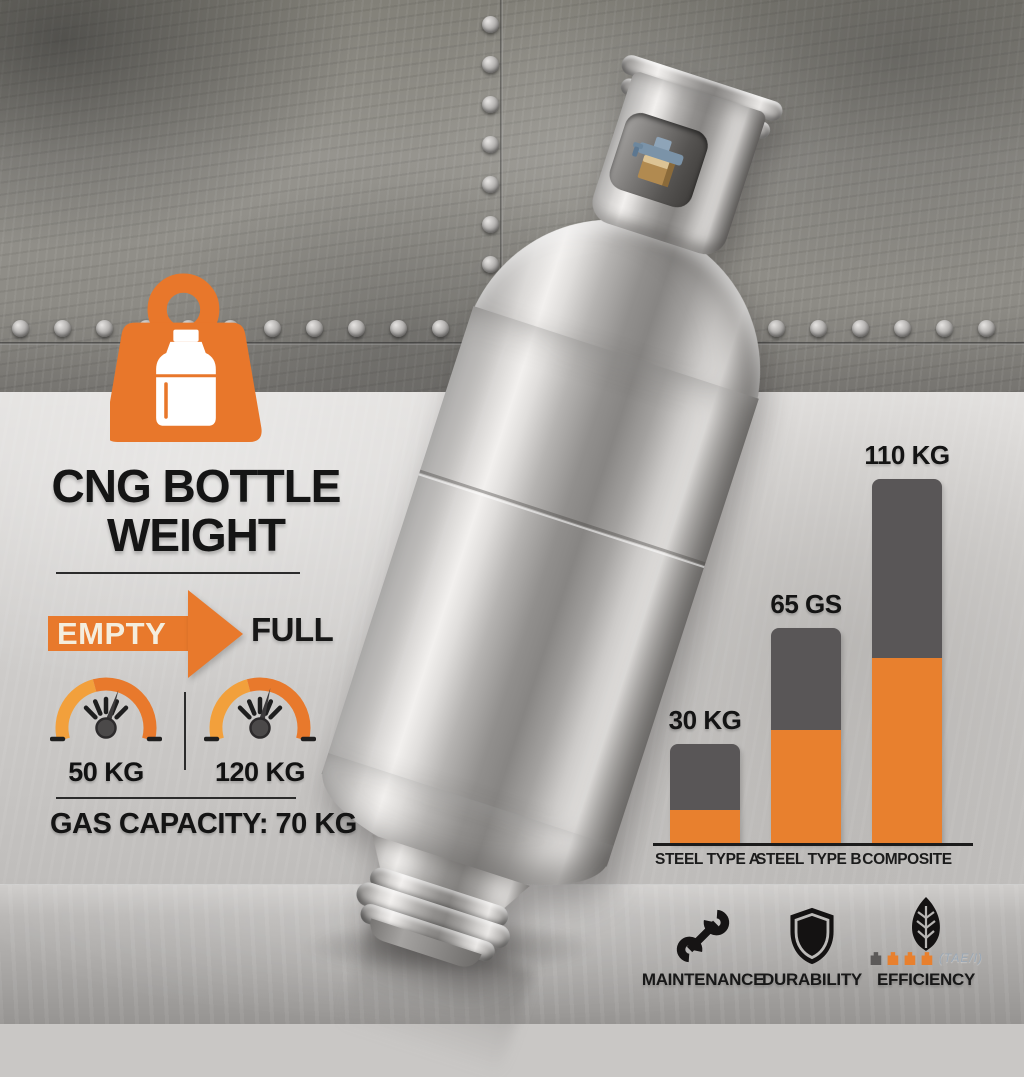 The image size is (1024, 1077). Describe the element at coordinates (176, 798) in the screenshot. I see `capacity-divider` at that location.